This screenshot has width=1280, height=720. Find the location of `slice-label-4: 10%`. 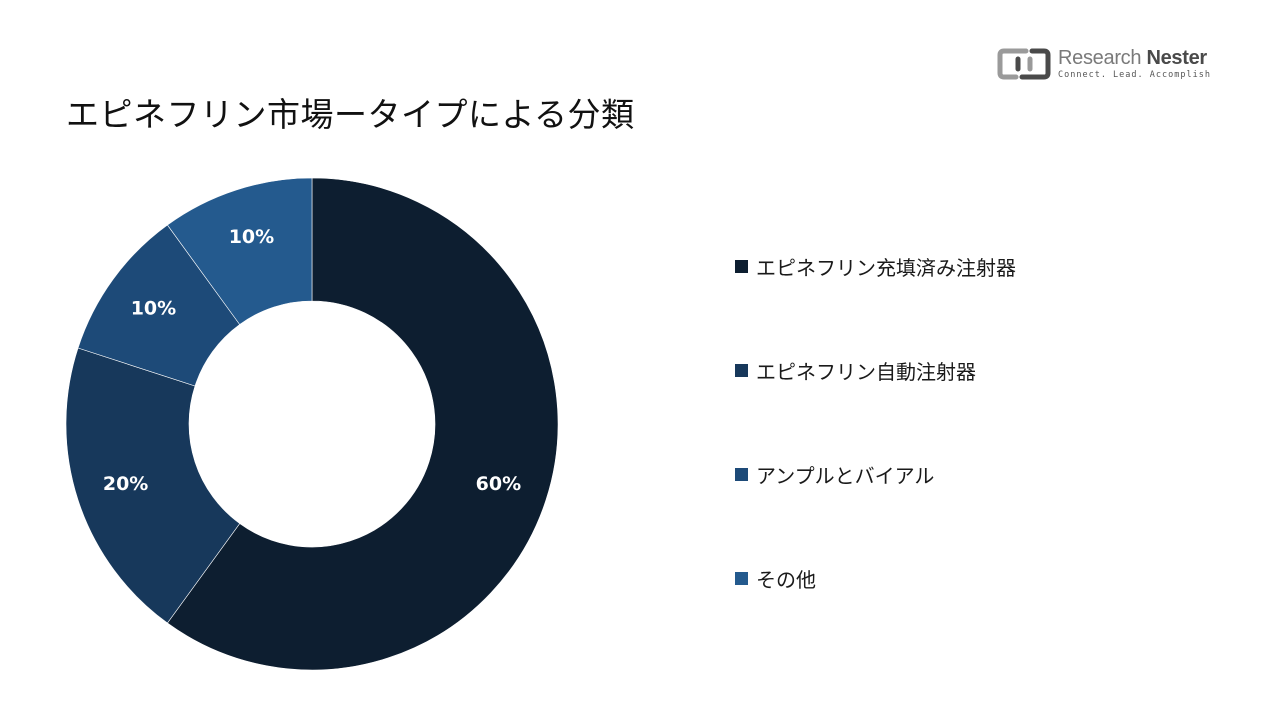

slice-label-4: 10% is located at coordinates (251, 237).